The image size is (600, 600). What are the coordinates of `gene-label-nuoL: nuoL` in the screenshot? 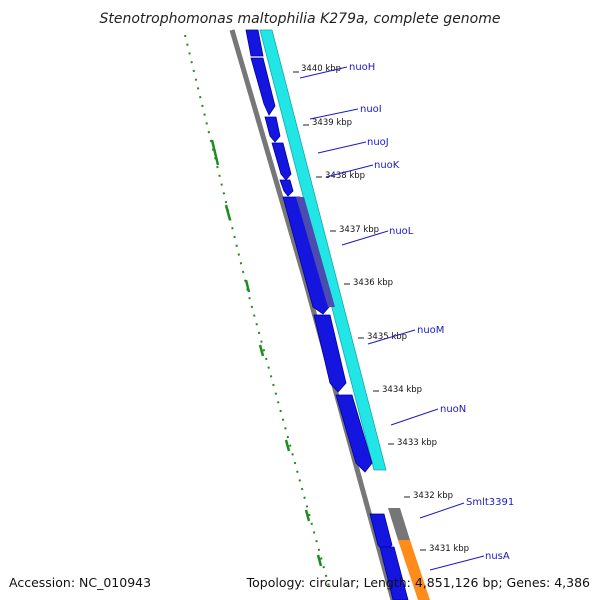 It's located at (401, 231).